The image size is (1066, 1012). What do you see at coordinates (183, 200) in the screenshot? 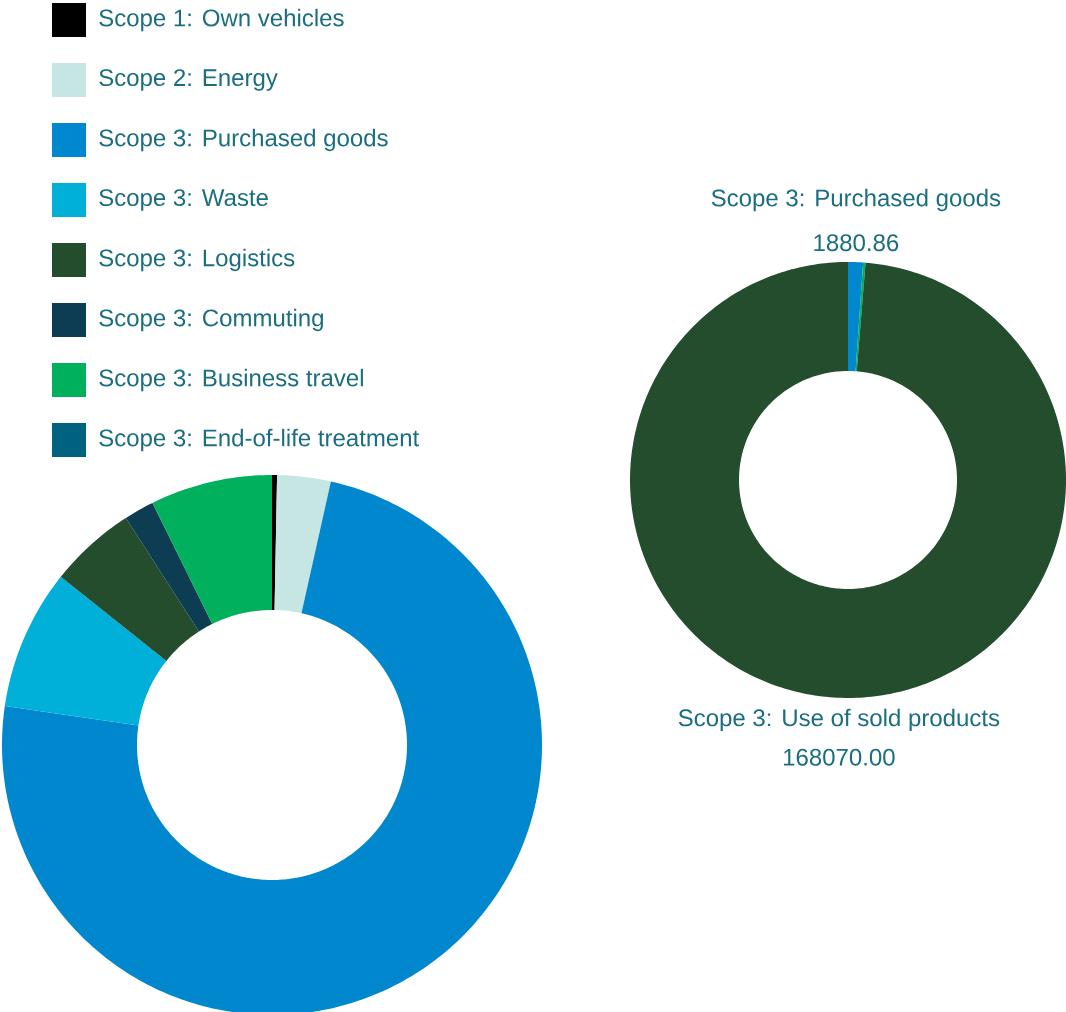
I see `legend-label: Scope 3: Waste` at bounding box center [183, 200].